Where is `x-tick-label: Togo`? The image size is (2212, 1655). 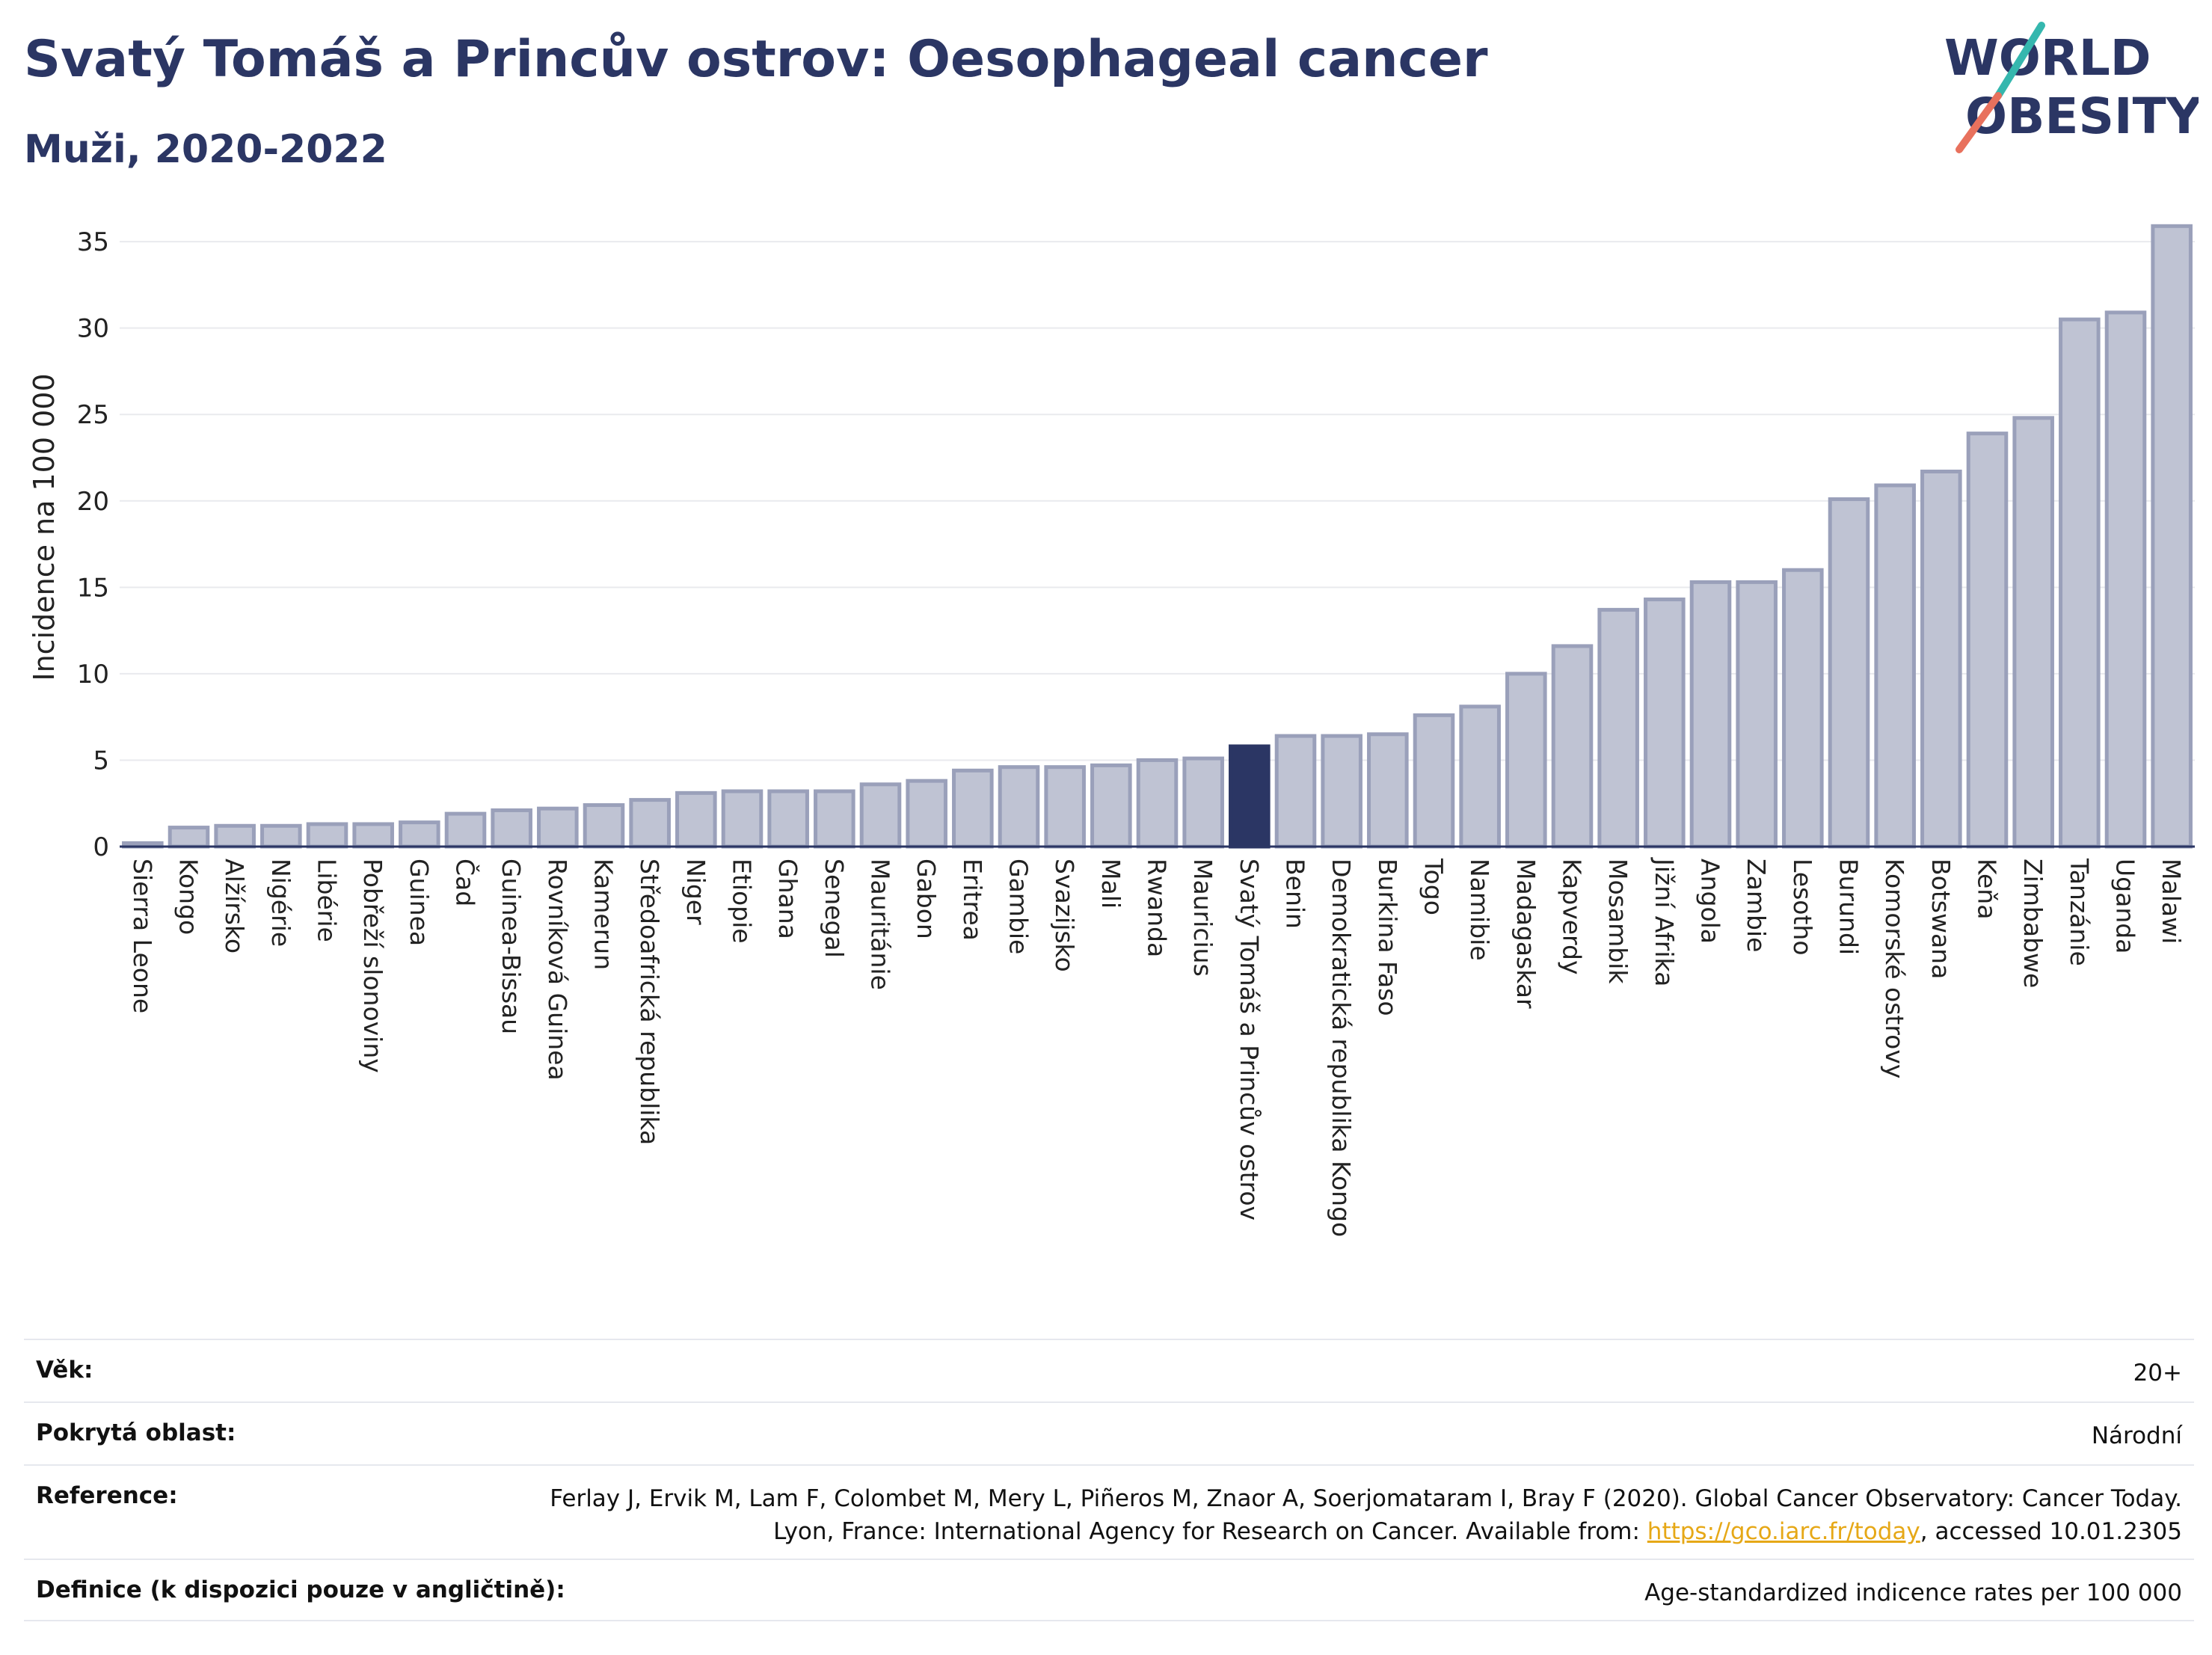
x-tick-label: Togo is located at coordinates (1433, 886).